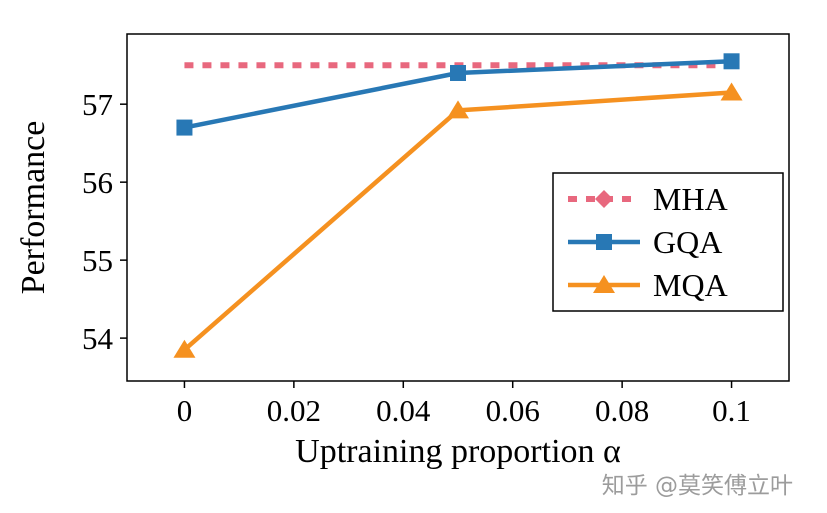  I want to click on legend-entry-MQA: MQA, so click(648, 285).